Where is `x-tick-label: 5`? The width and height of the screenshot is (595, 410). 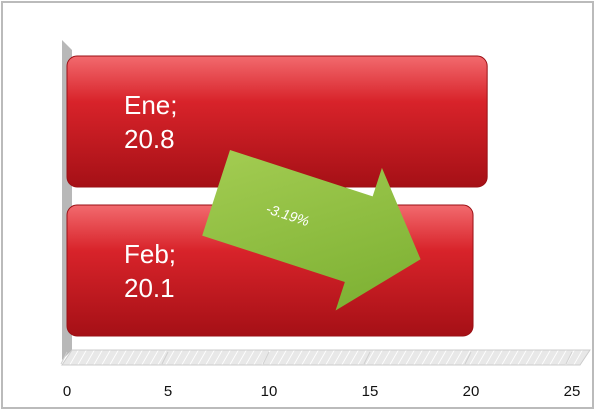
x-tick-label: 5 is located at coordinates (168, 391).